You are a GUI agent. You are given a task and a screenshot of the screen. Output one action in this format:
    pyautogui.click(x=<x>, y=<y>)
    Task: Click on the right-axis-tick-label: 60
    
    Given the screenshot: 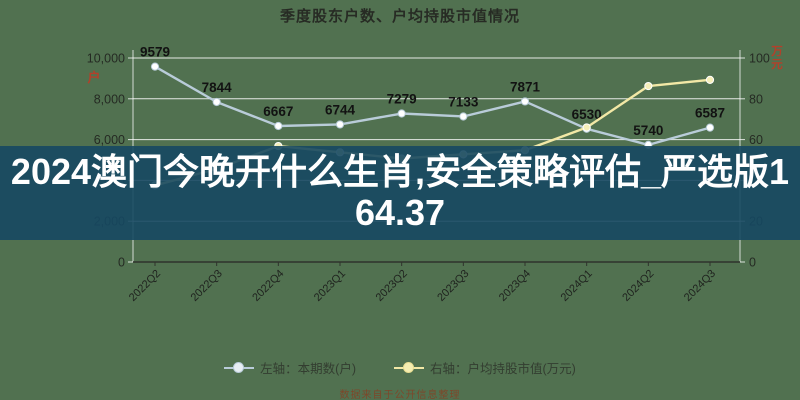 What is the action you would take?
    pyautogui.click(x=756, y=140)
    